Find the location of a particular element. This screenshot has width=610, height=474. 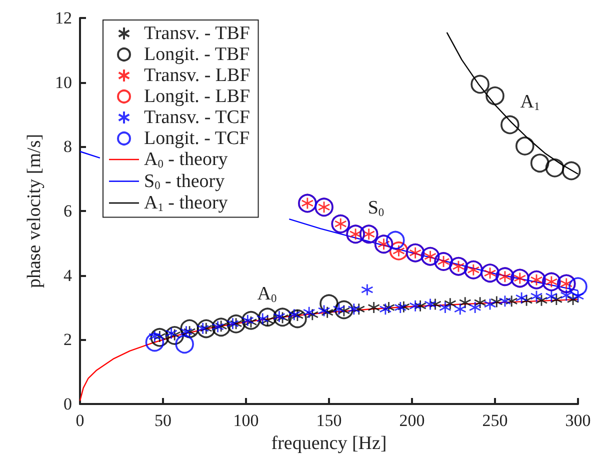

legend-label: Transv. - TBF is located at coordinates (197, 33).